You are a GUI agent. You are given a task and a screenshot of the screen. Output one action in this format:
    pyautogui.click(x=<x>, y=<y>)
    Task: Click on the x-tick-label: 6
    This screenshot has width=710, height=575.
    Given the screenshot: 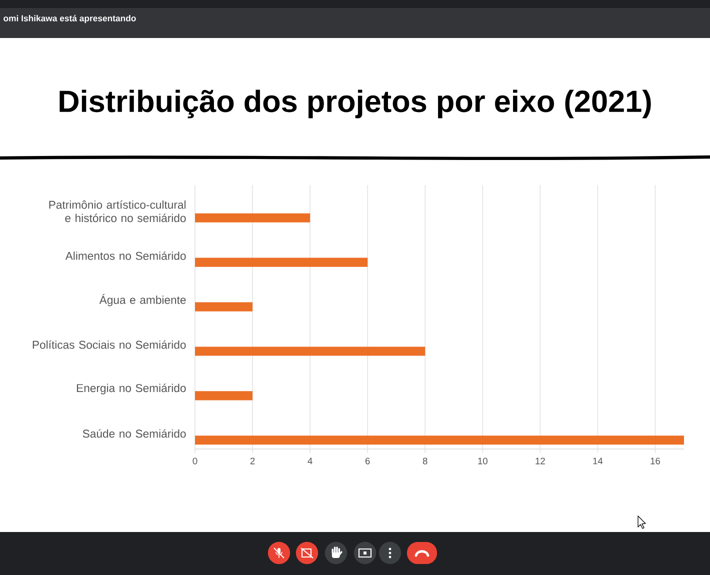 What is the action you would take?
    pyautogui.click(x=367, y=461)
    